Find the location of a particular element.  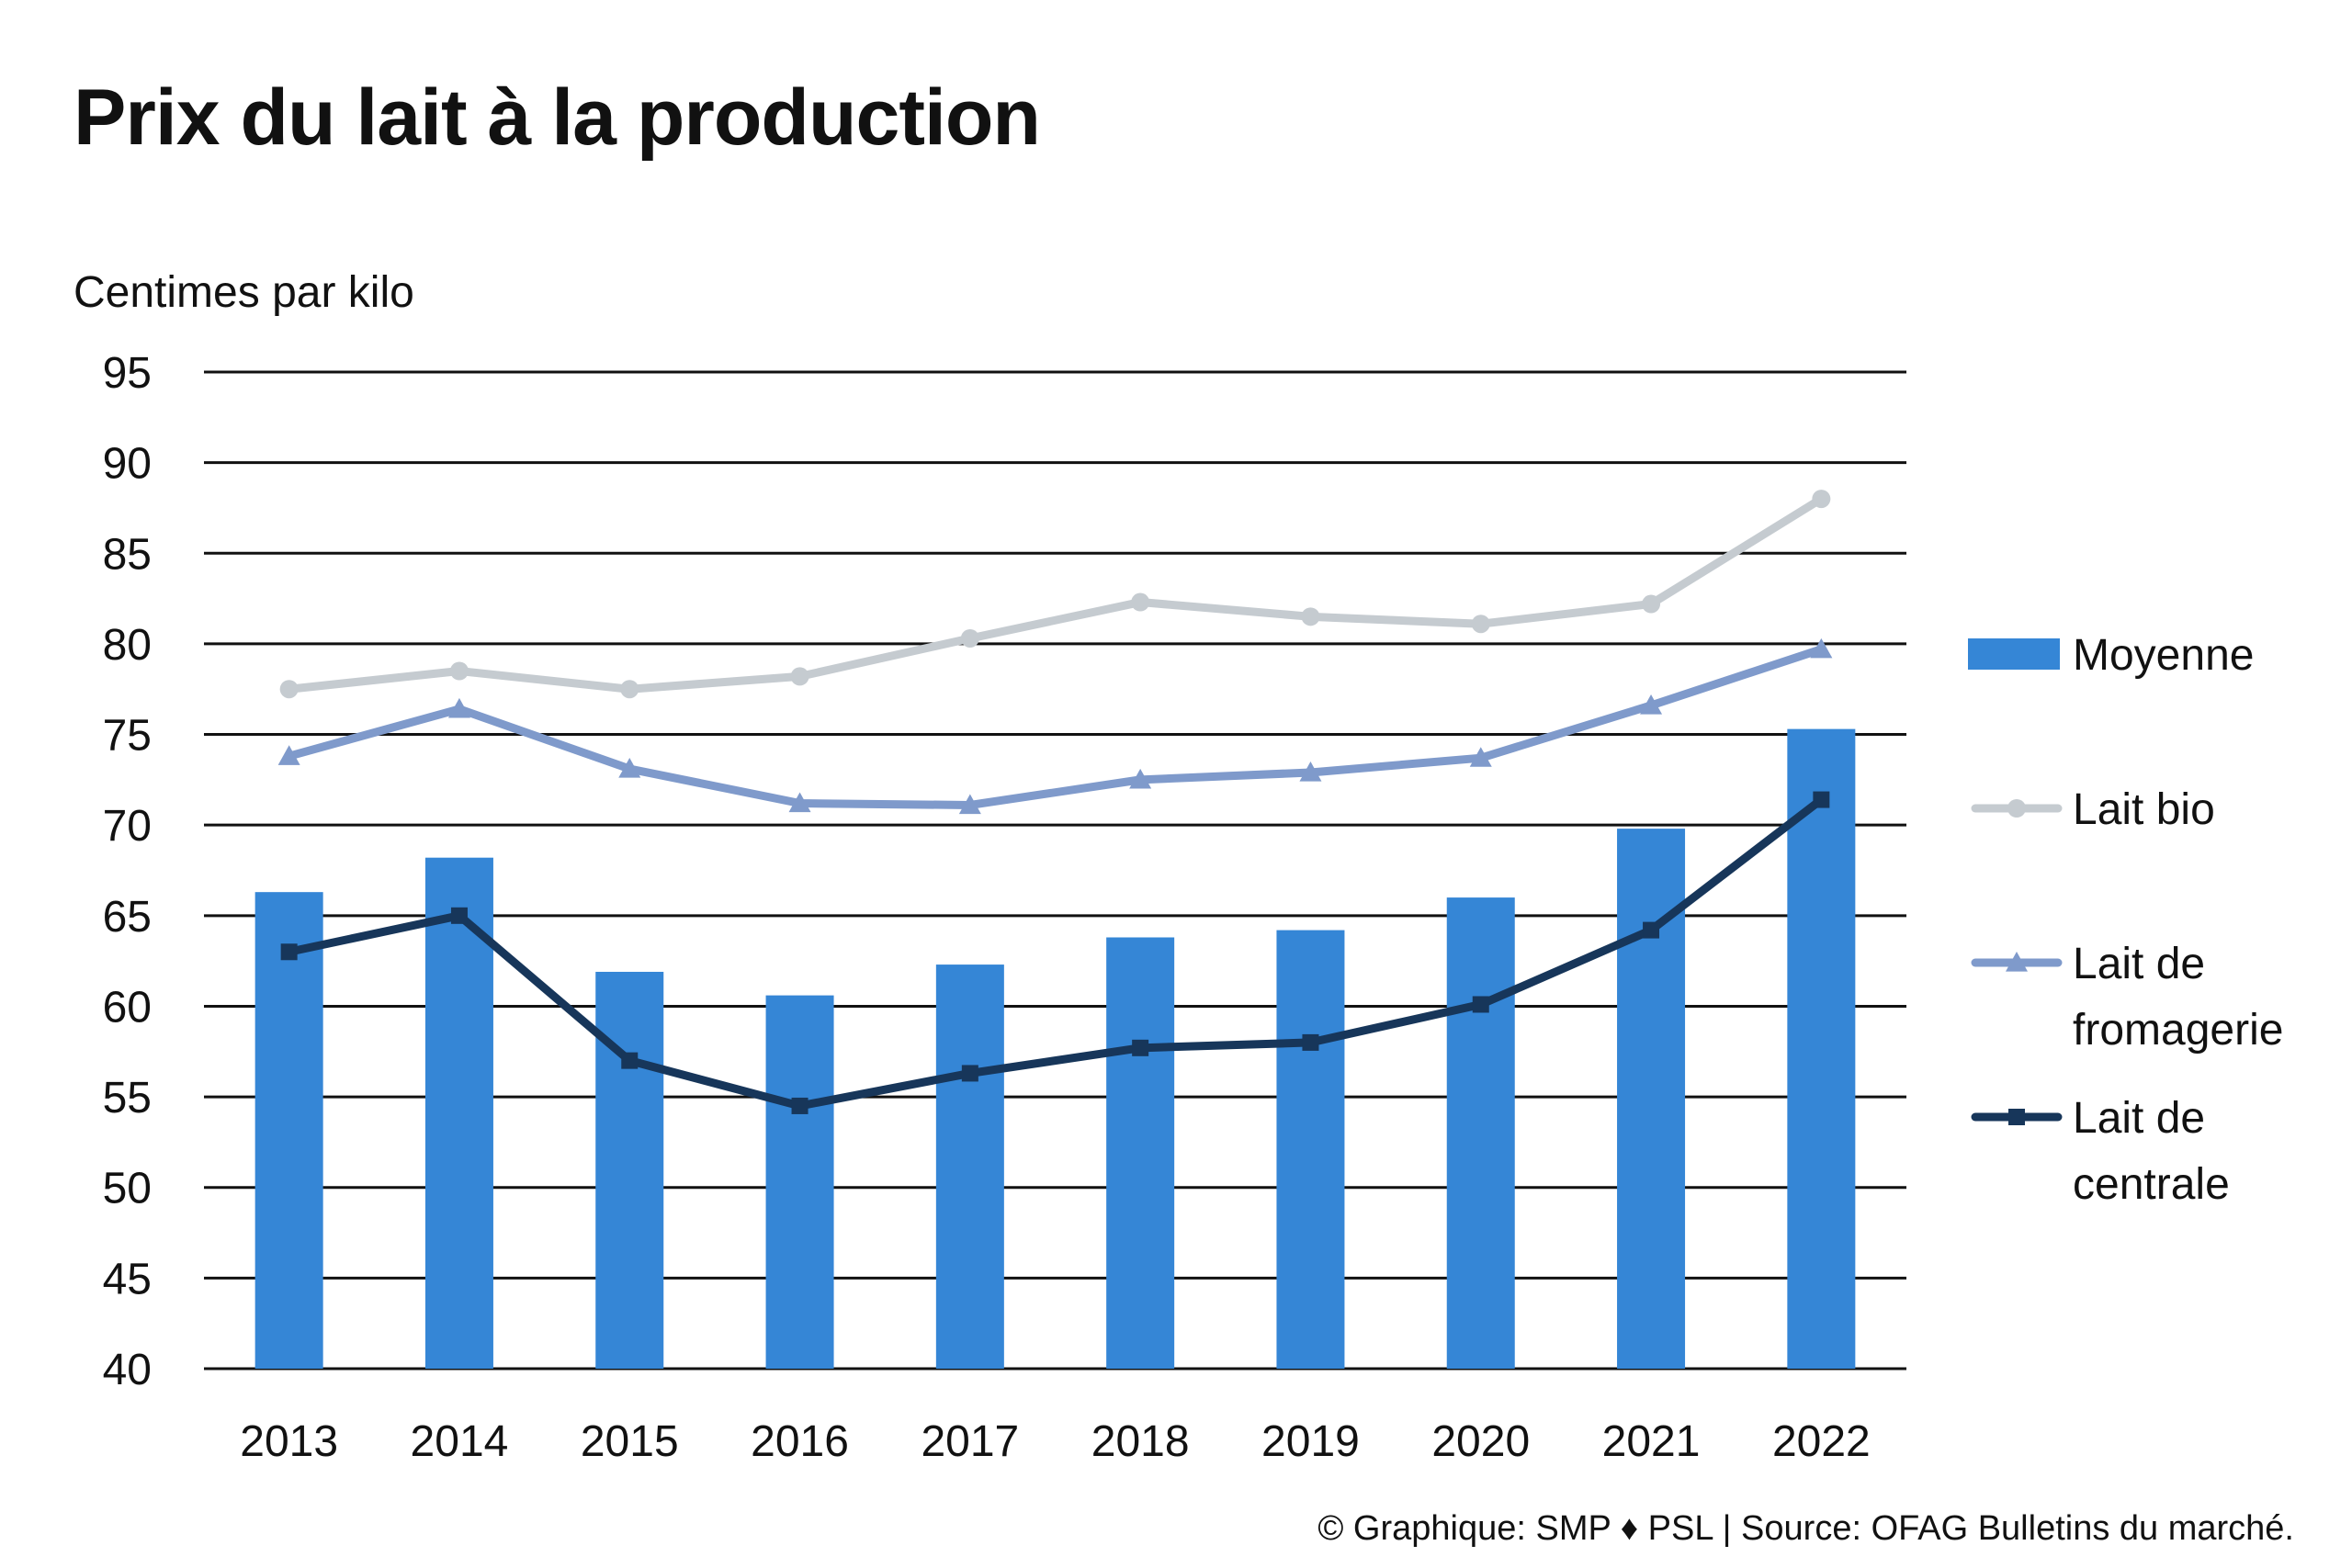

x-tick-label-2015: 2015 is located at coordinates (630, 1441).